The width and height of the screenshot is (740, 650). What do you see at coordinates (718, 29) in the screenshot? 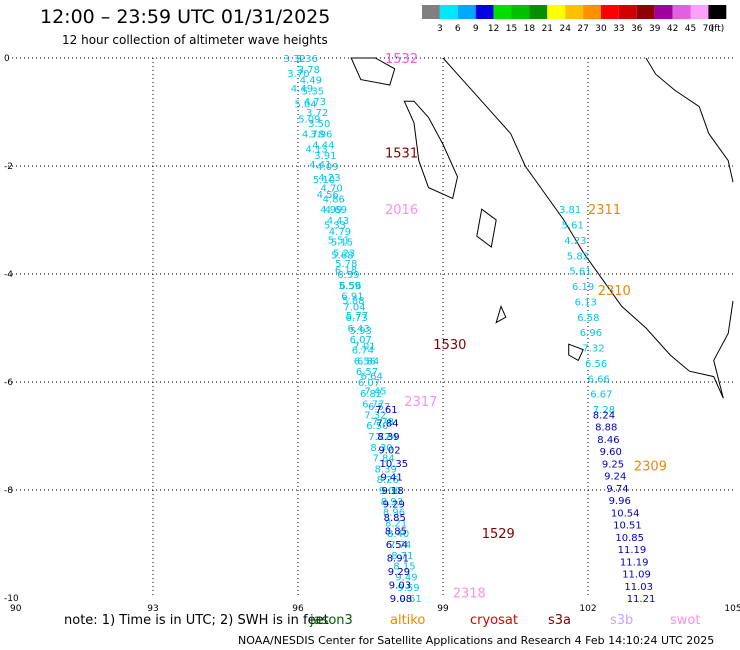
I see `legend-unit: (ft)` at bounding box center [718, 29].